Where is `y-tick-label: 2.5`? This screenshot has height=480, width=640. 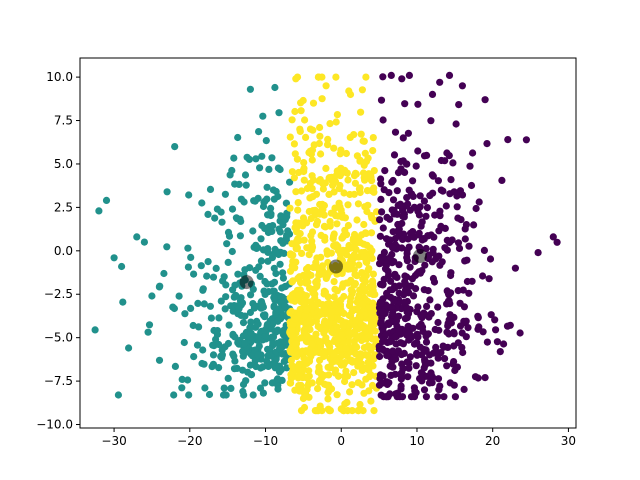
y-tick-label: 2.5 is located at coordinates (63, 207).